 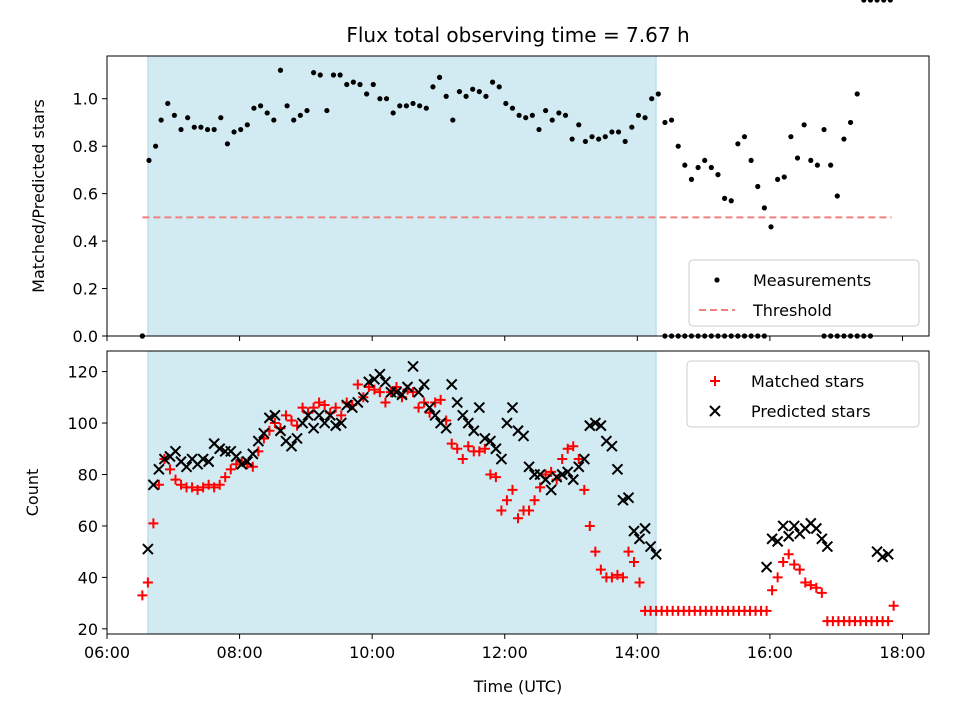 What do you see at coordinates (90, 218) in the screenshot?
I see `top-panel-y-ticks: 0.0 0.2 0.4 0.6 0.8 1.0` at bounding box center [90, 218].